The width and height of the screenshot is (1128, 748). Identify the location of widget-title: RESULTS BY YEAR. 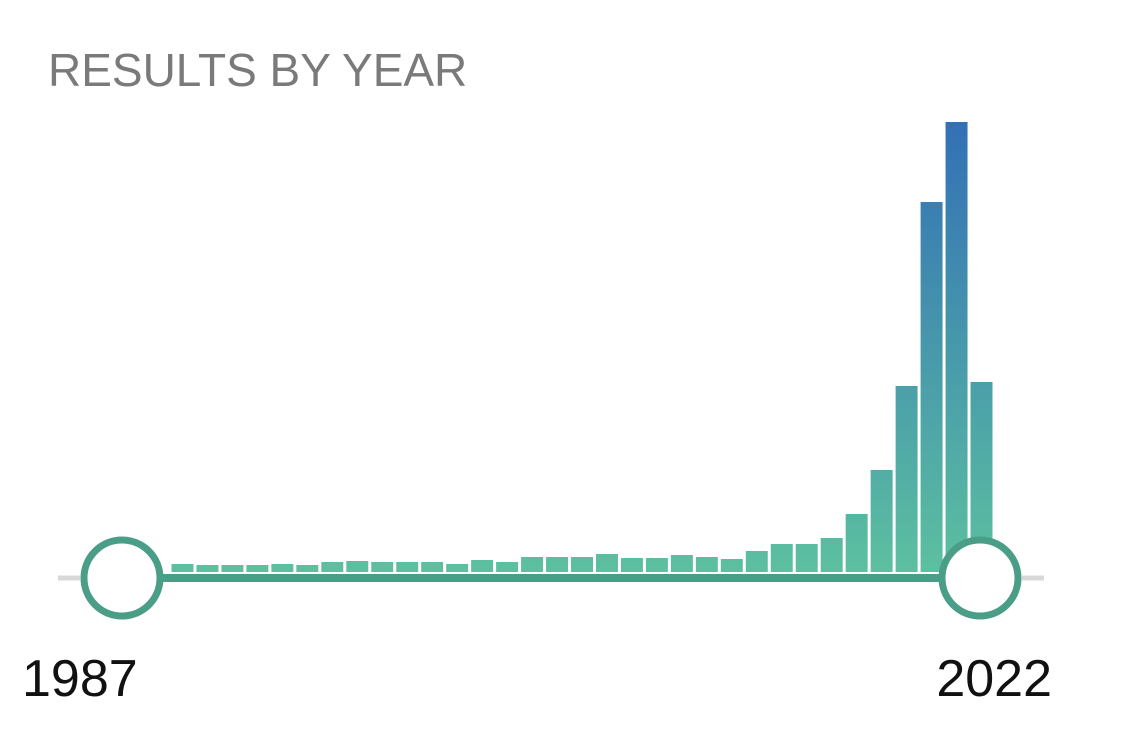
(257, 70).